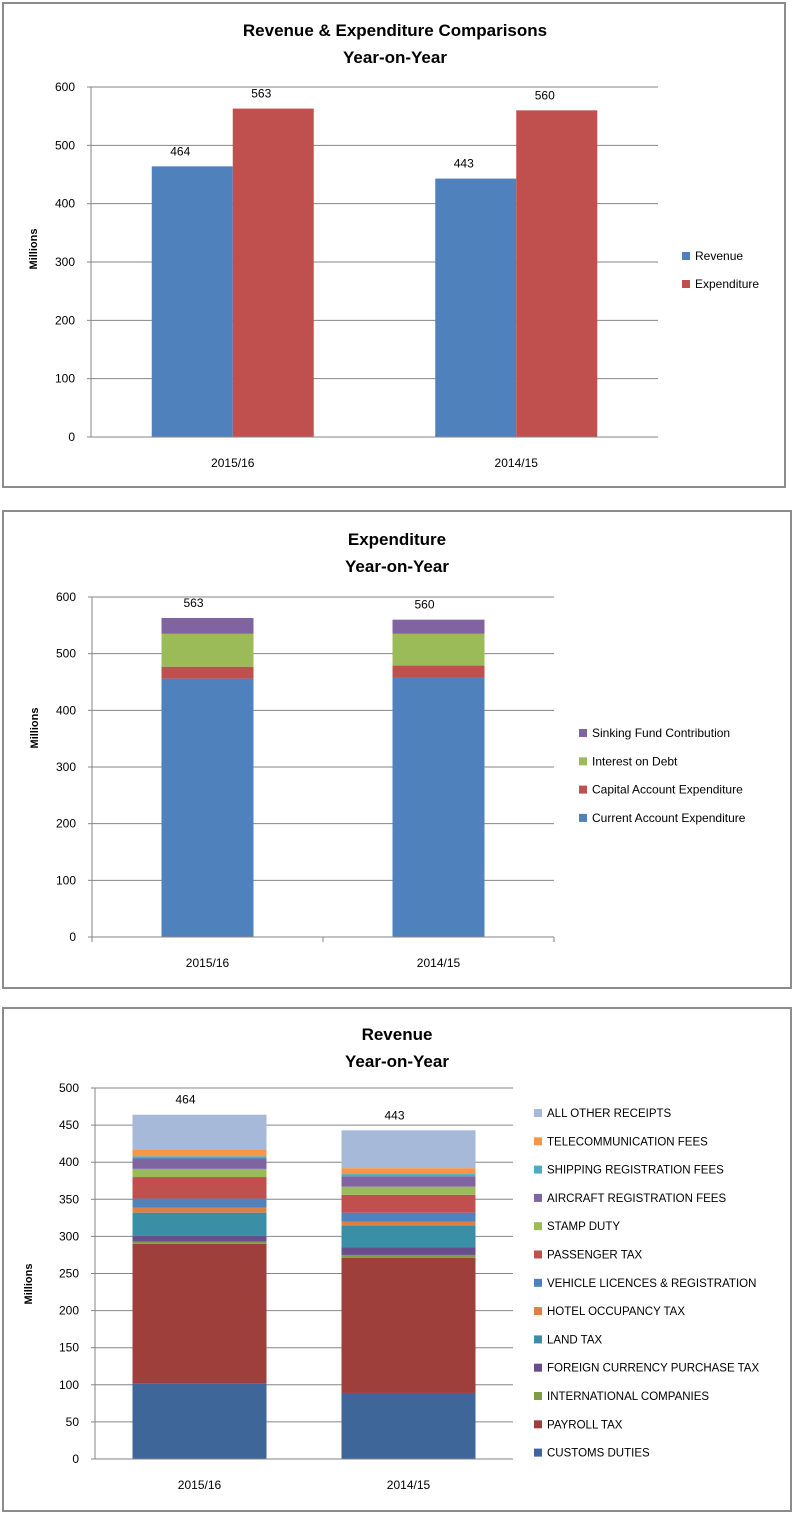  I want to click on y-tick-label: 250, so click(69, 1274).